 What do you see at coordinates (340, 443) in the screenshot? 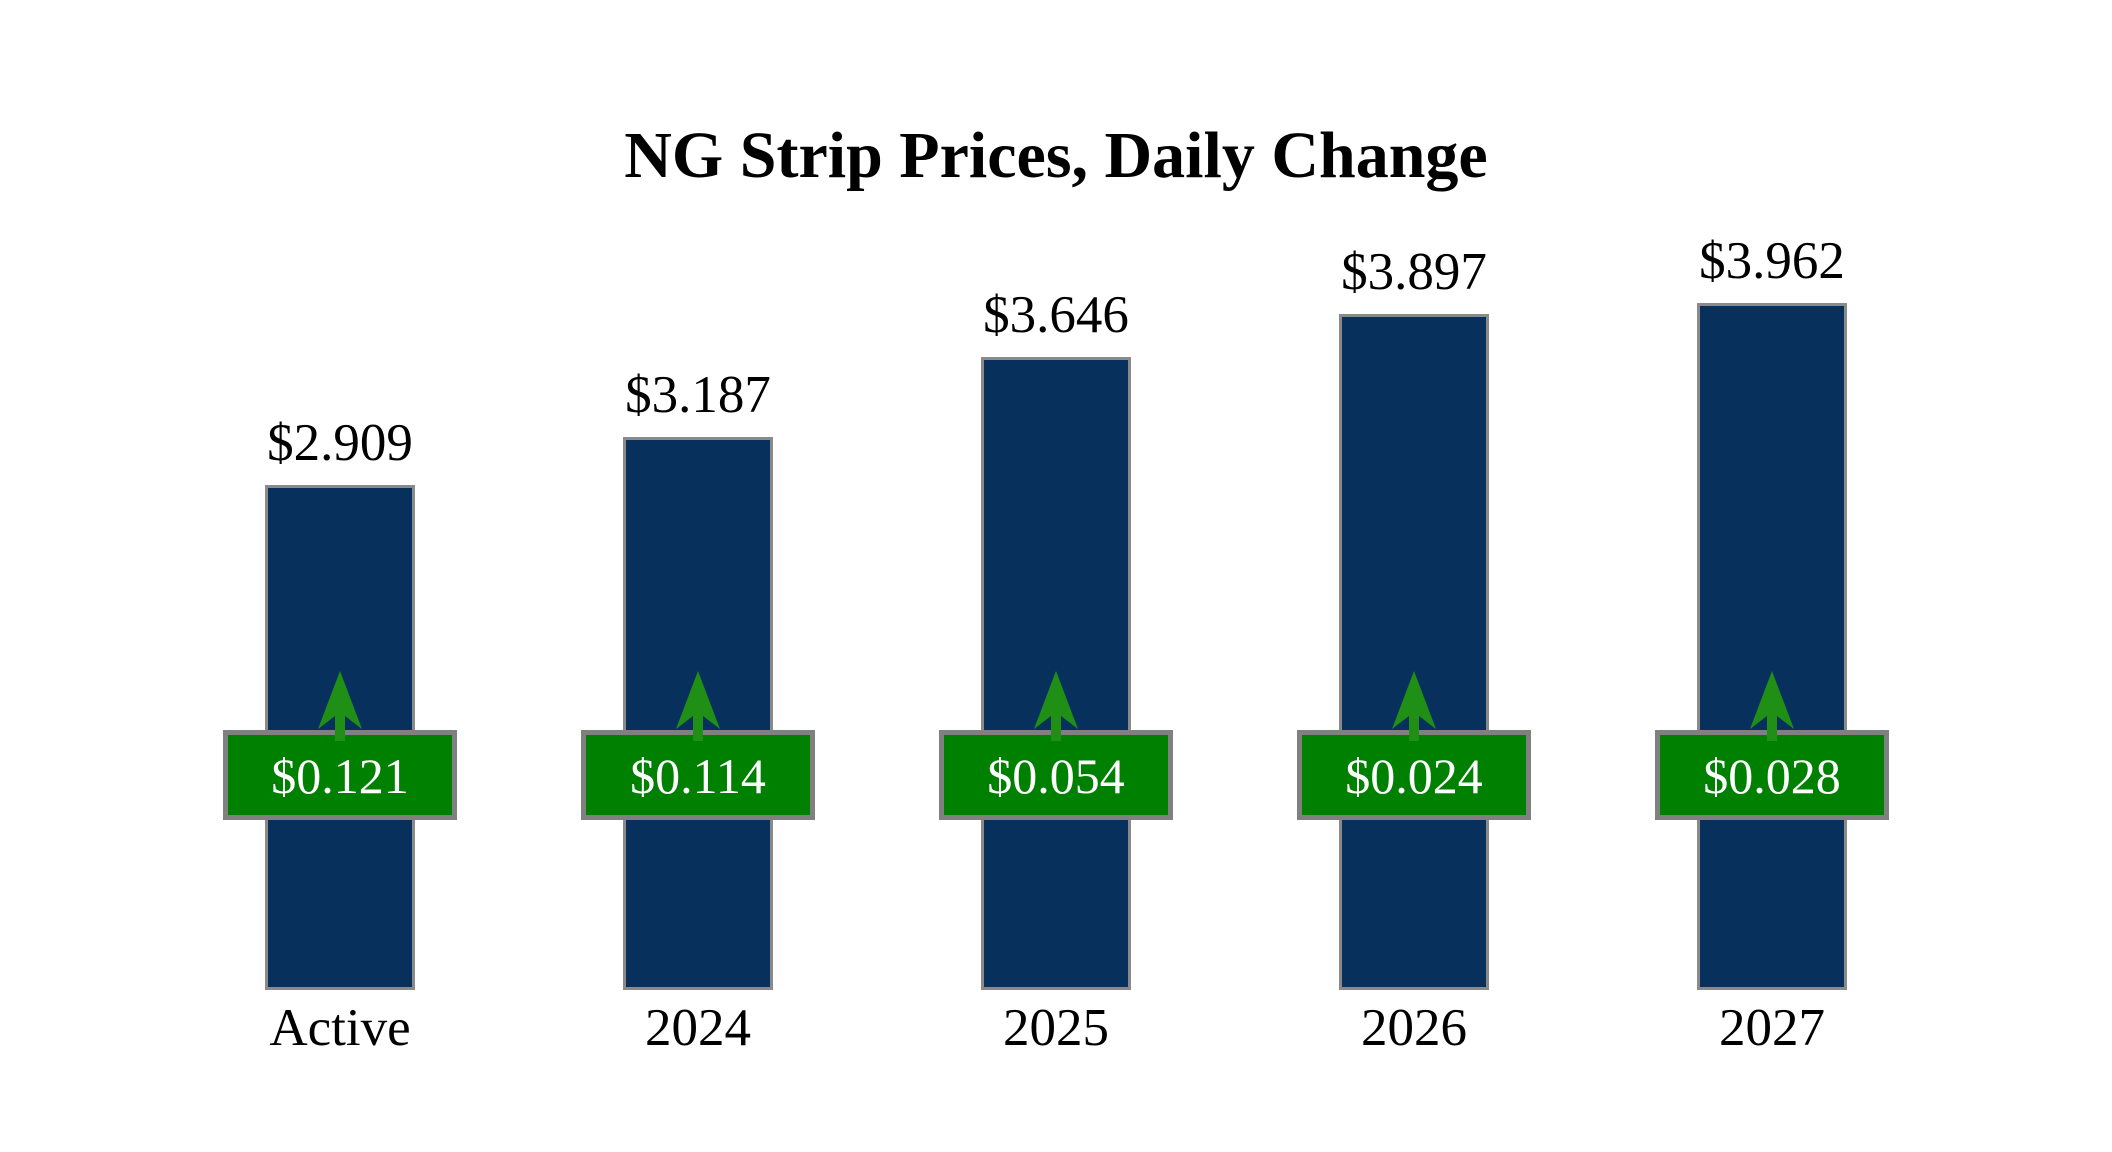
I see `bar-value-label: $2.909` at bounding box center [340, 443].